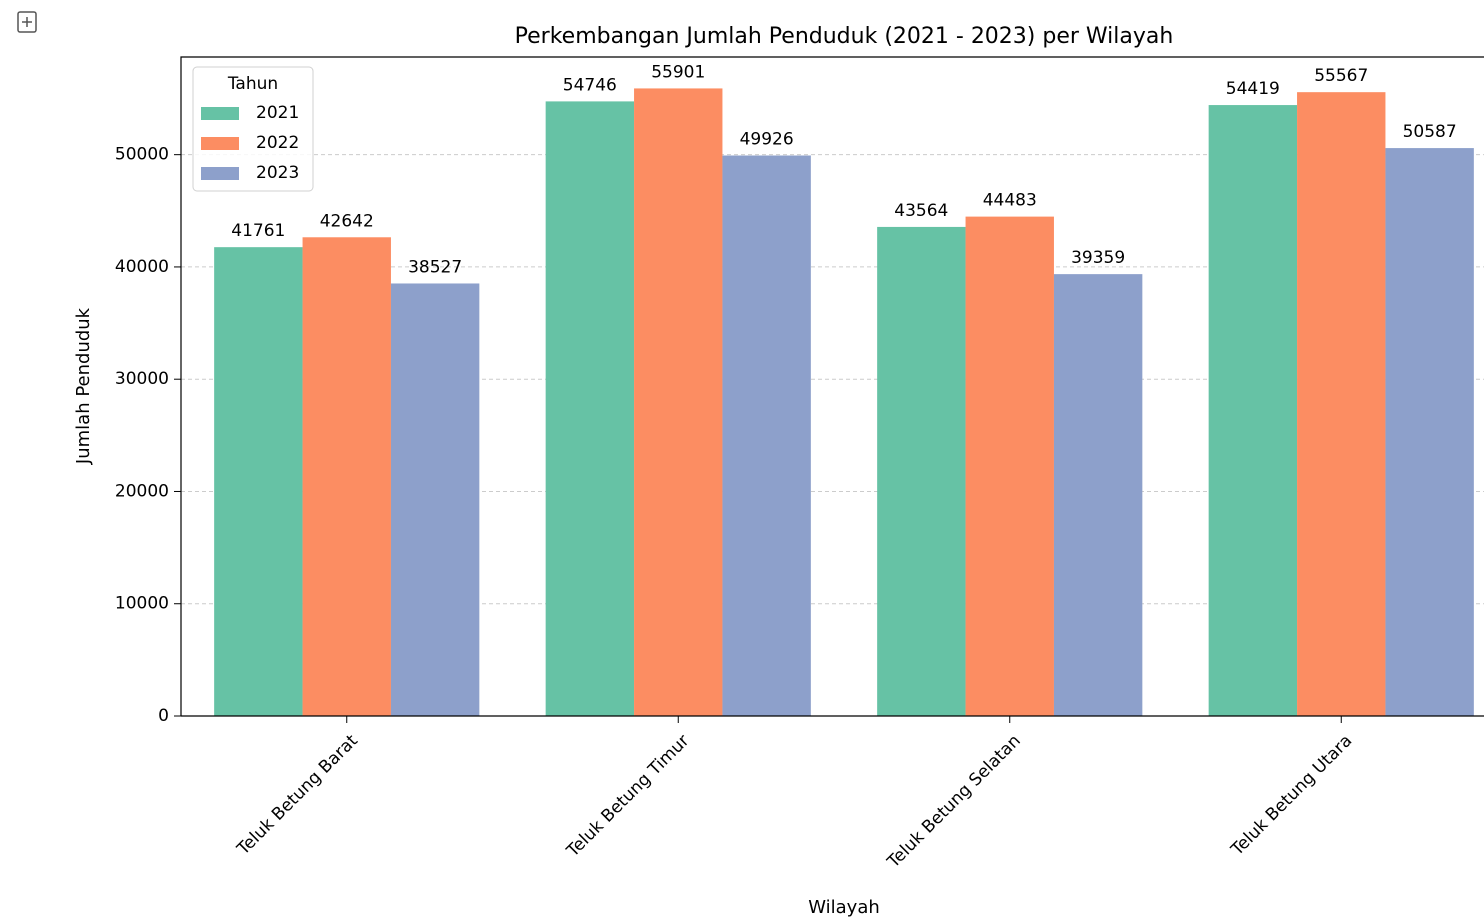 The image size is (1484, 921). What do you see at coordinates (277, 173) in the screenshot?
I see `legend-label: 2023` at bounding box center [277, 173].